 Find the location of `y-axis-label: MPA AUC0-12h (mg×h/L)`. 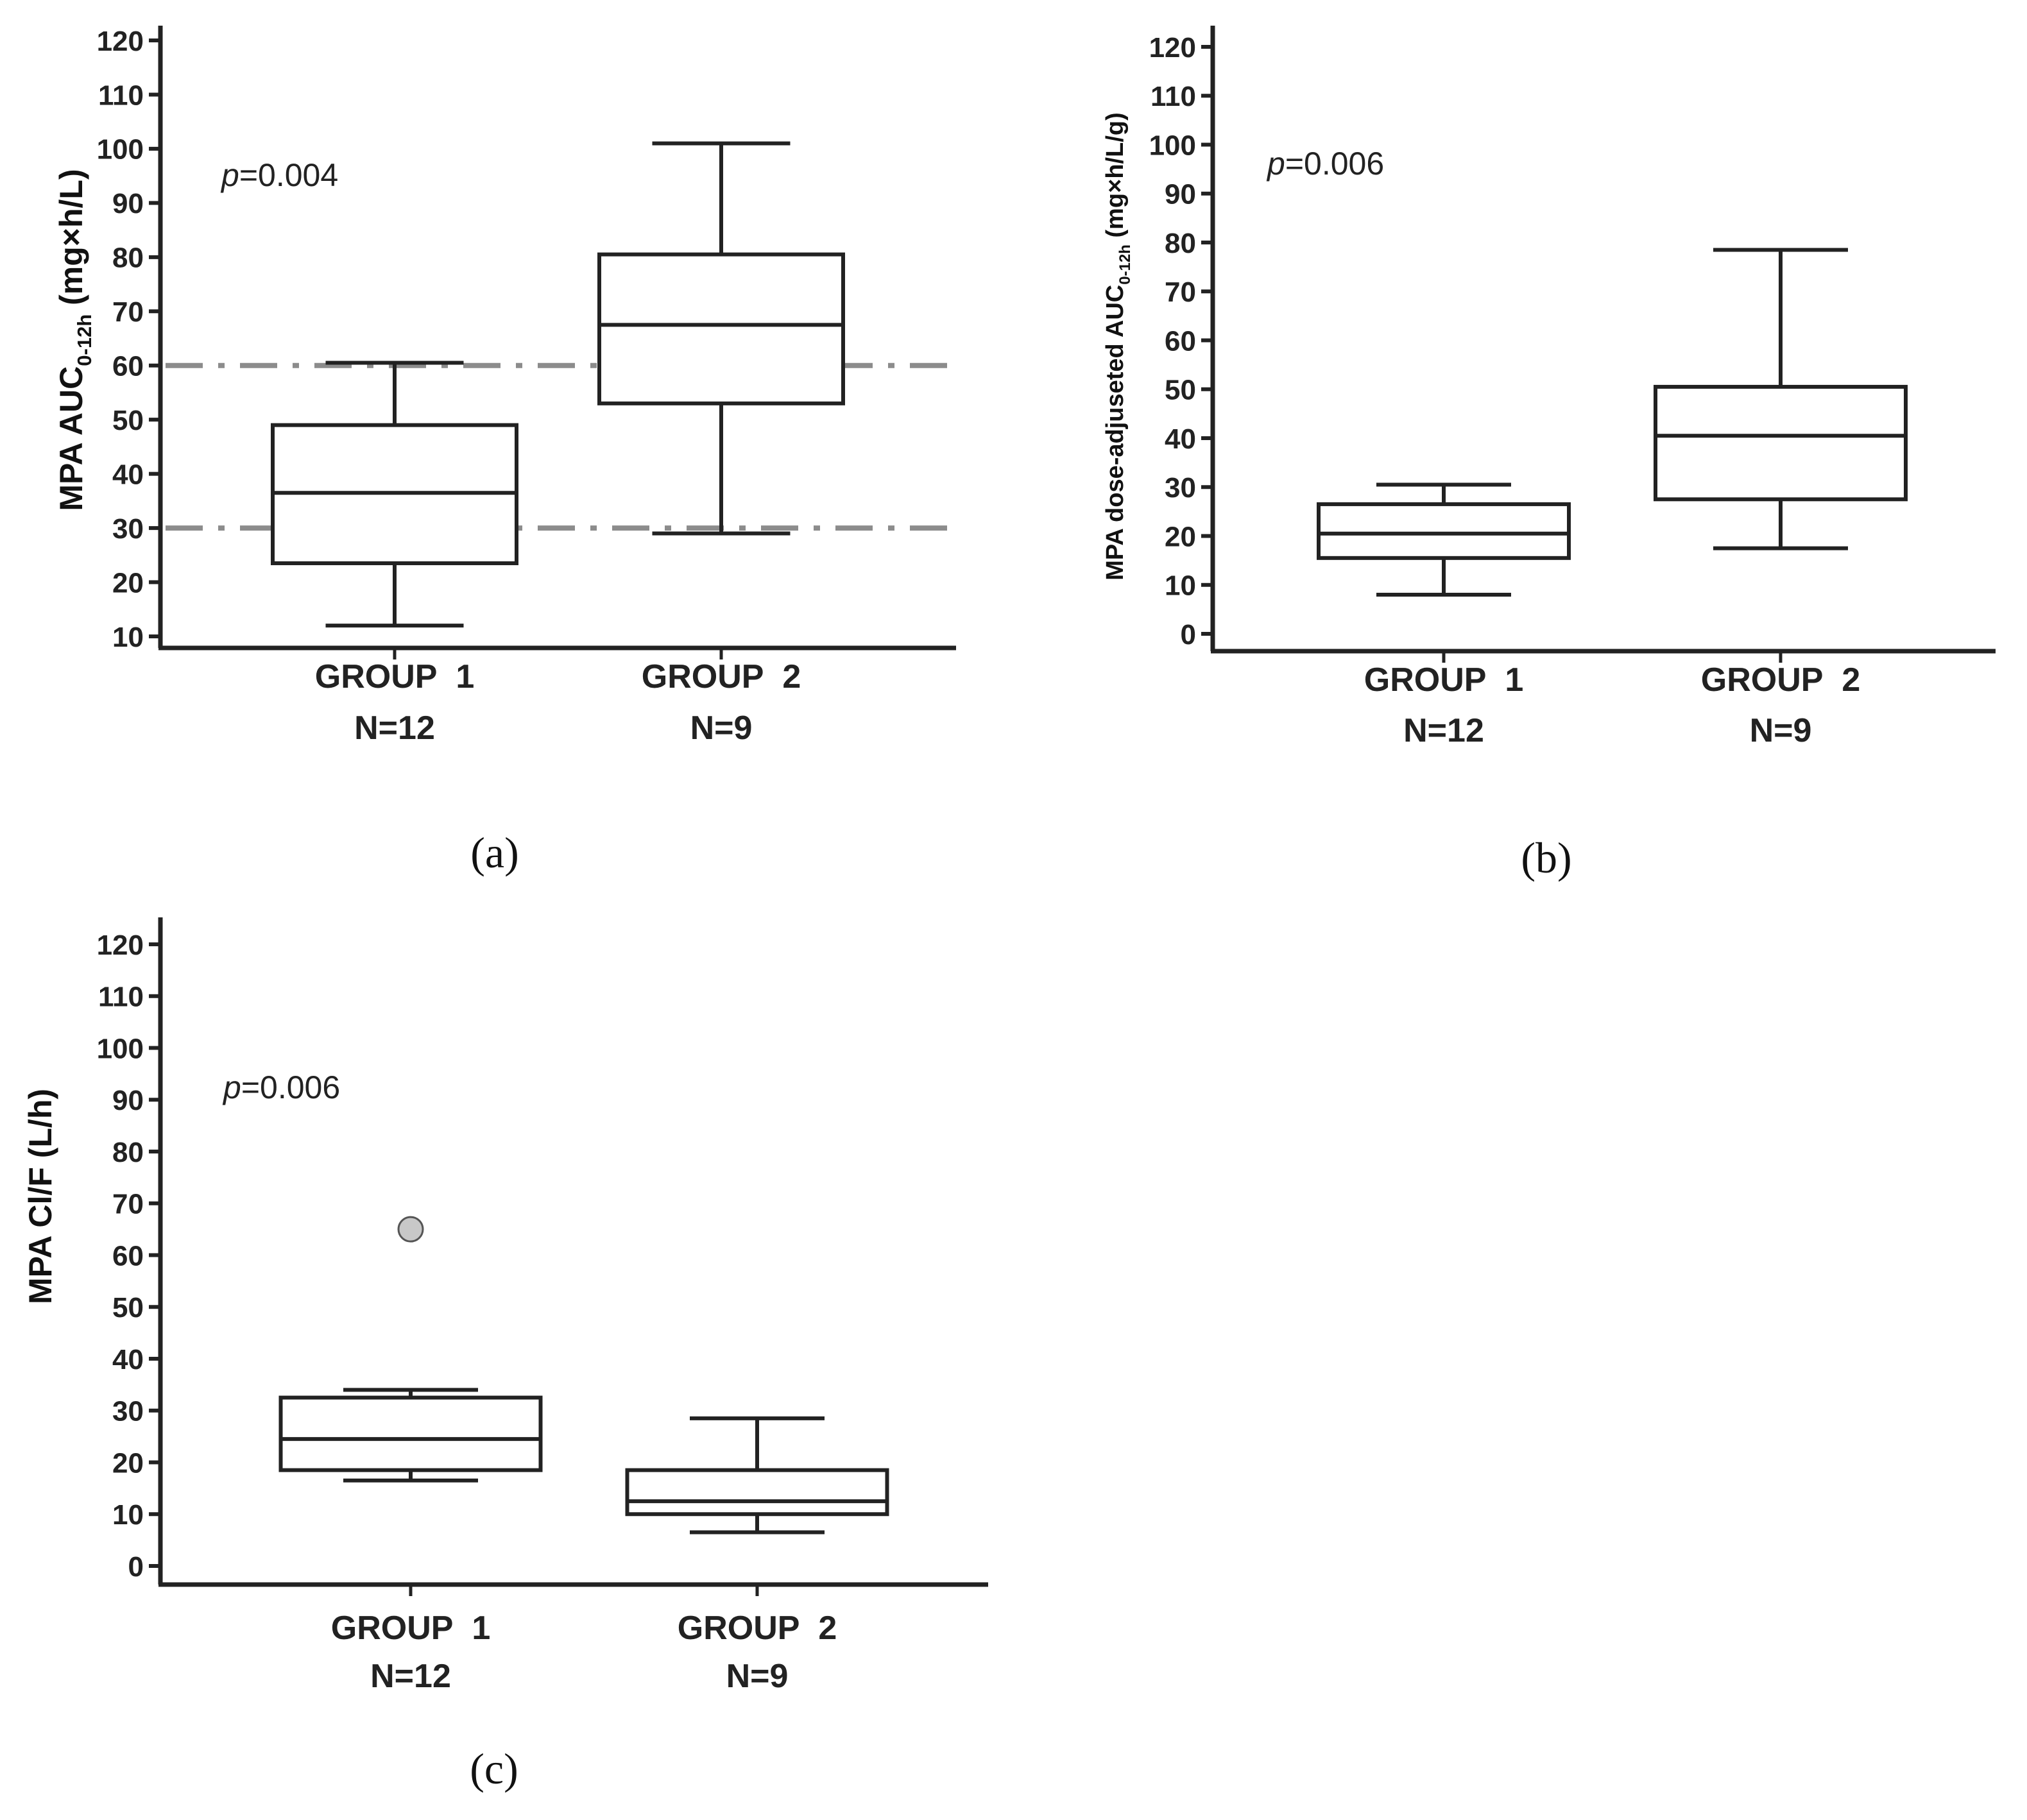

y-axis-label: MPA AUC0-12h (mg×h/L) is located at coordinates (74, 340).